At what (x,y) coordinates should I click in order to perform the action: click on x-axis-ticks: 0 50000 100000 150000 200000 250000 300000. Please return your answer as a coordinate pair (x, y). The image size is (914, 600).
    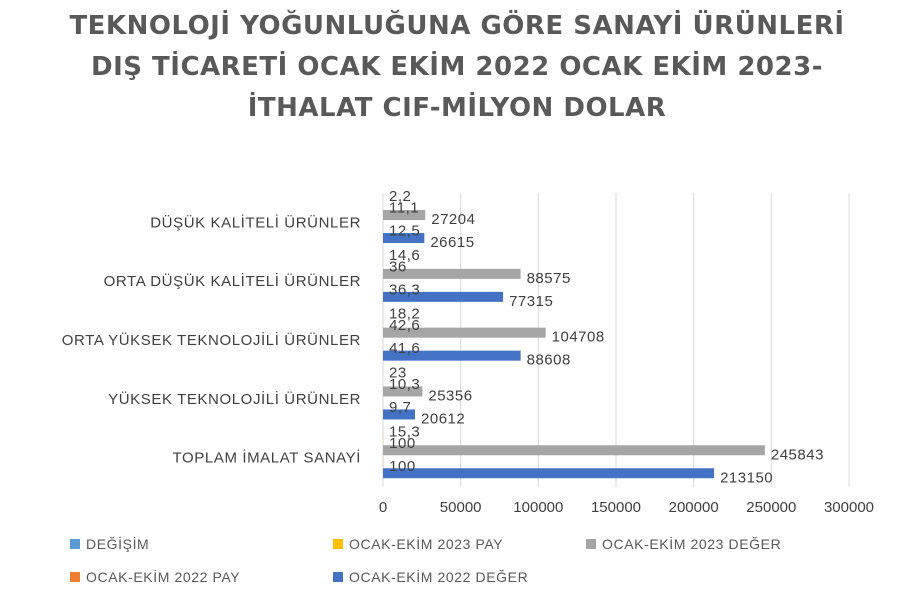
    Looking at the image, I should click on (626, 507).